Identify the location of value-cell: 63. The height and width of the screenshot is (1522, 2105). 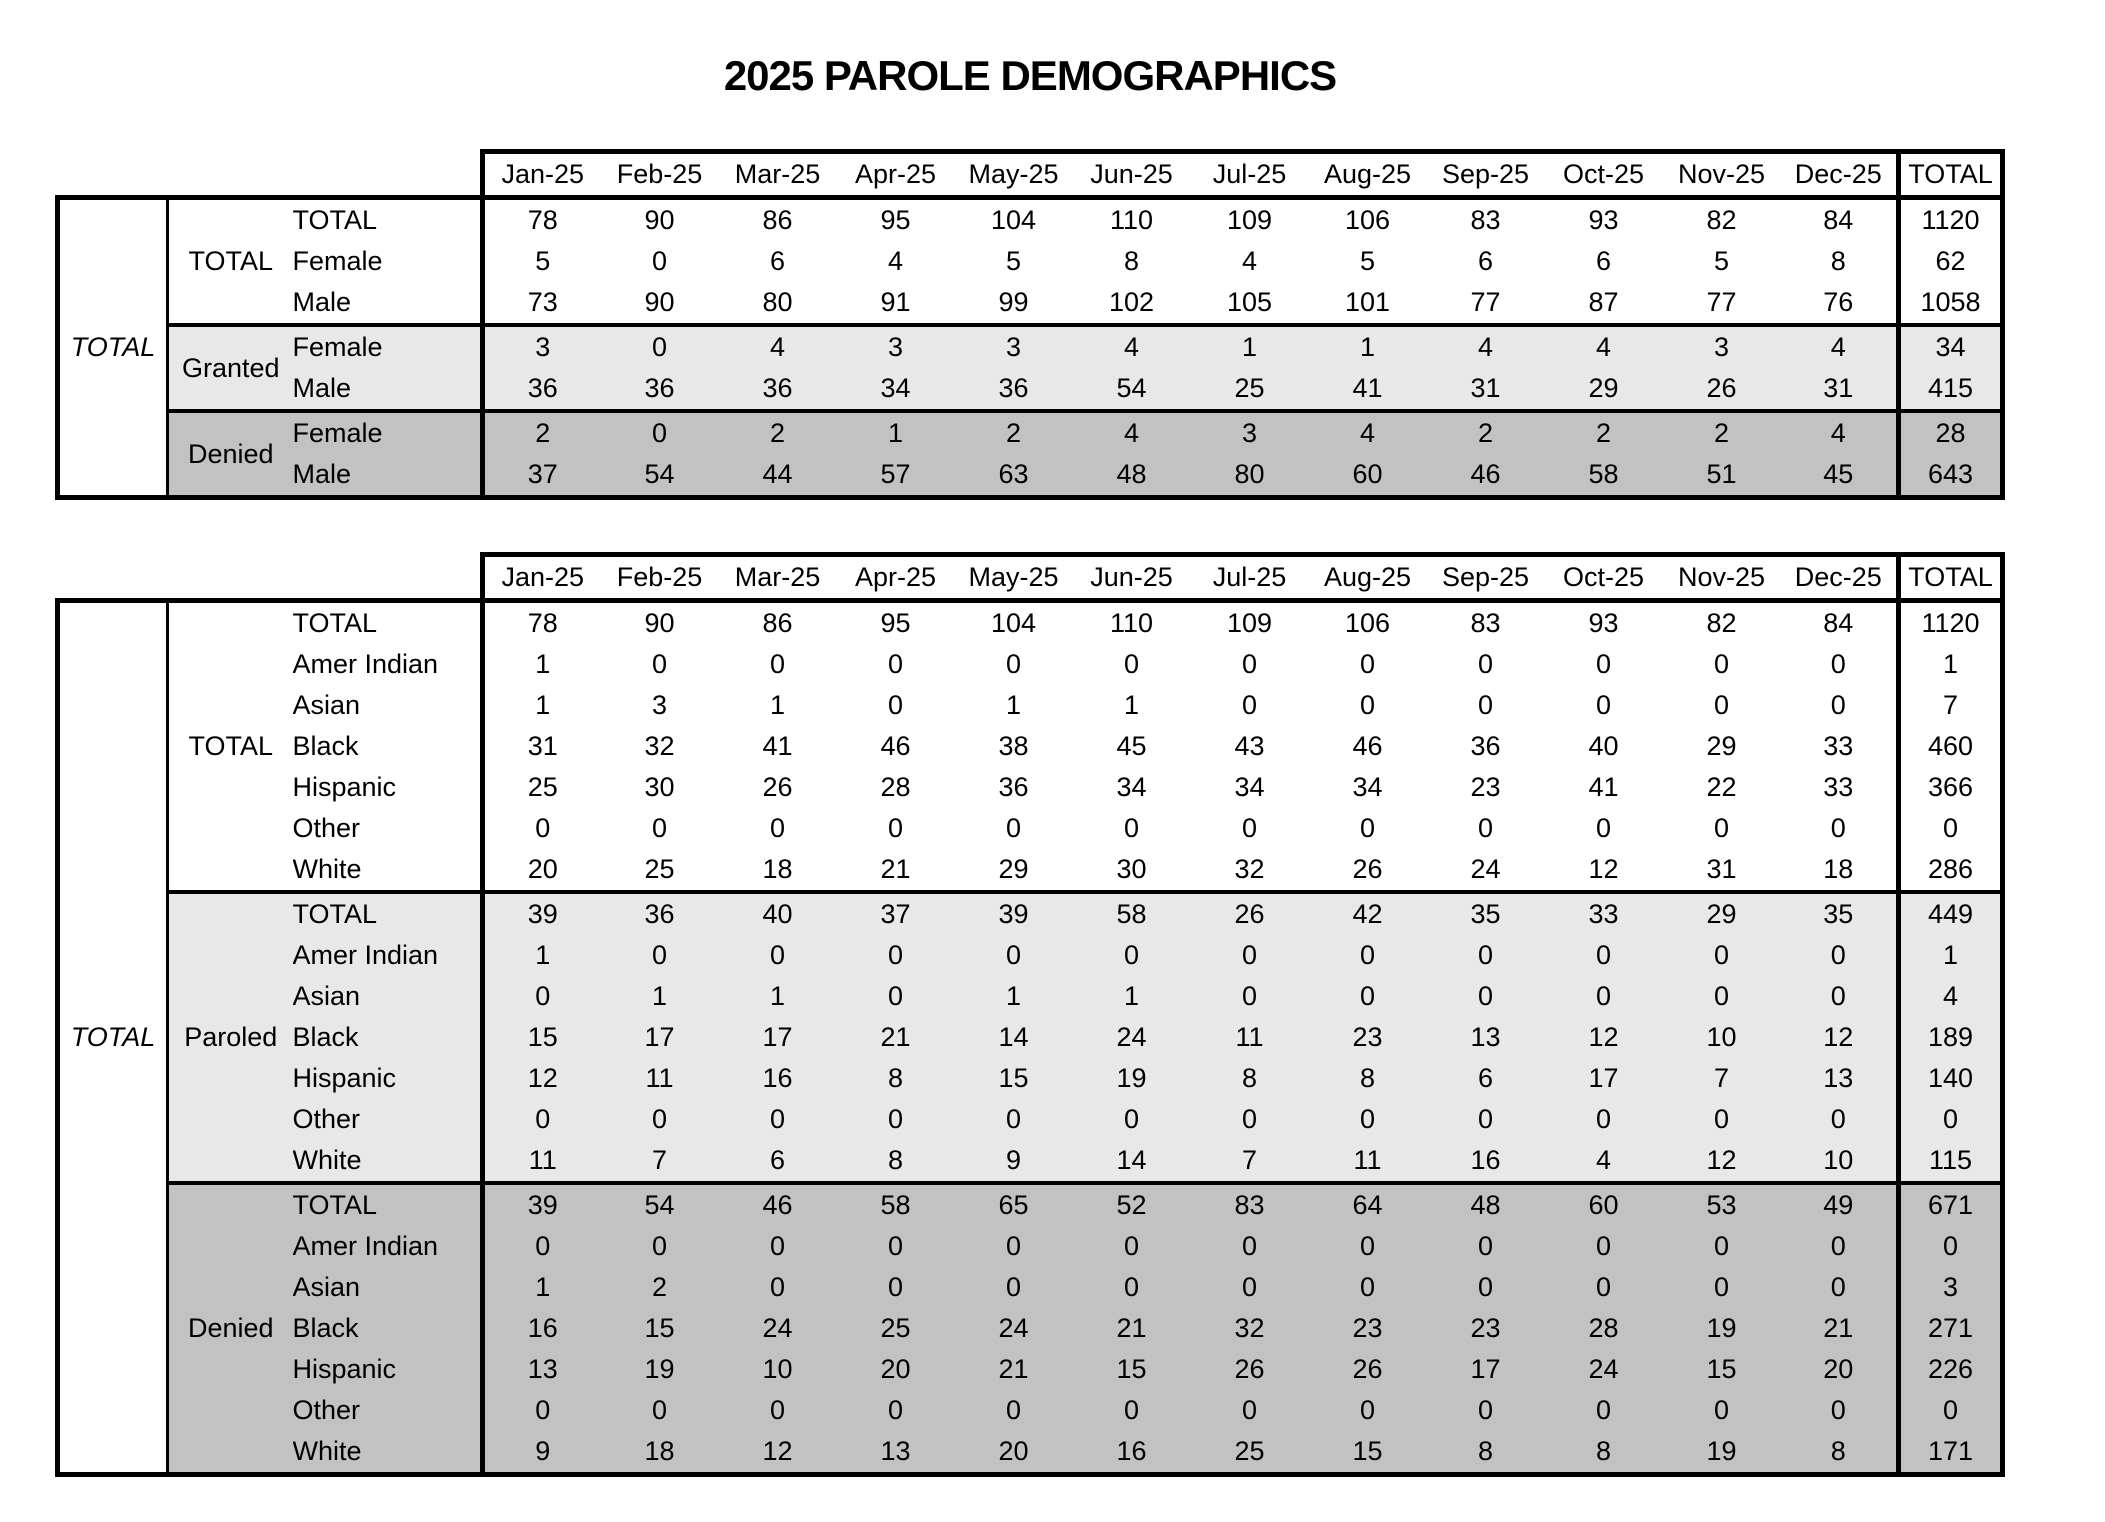
(1013, 477).